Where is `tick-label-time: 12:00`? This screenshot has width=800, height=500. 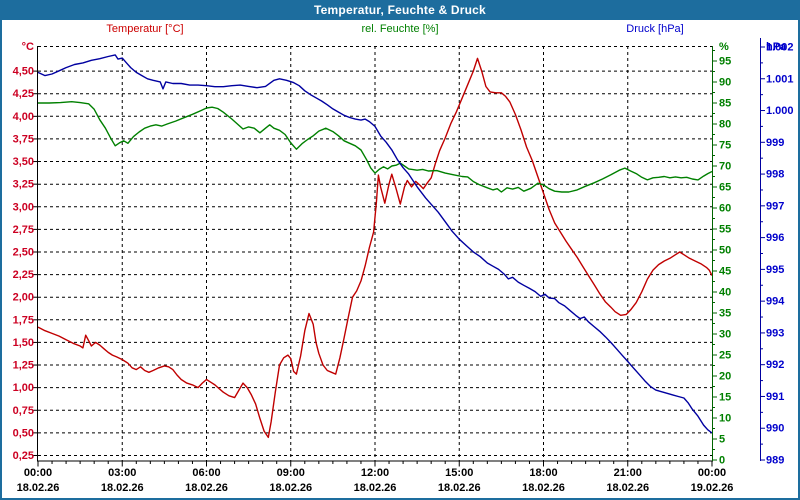 tick-label-time: 12:00 is located at coordinates (375, 473).